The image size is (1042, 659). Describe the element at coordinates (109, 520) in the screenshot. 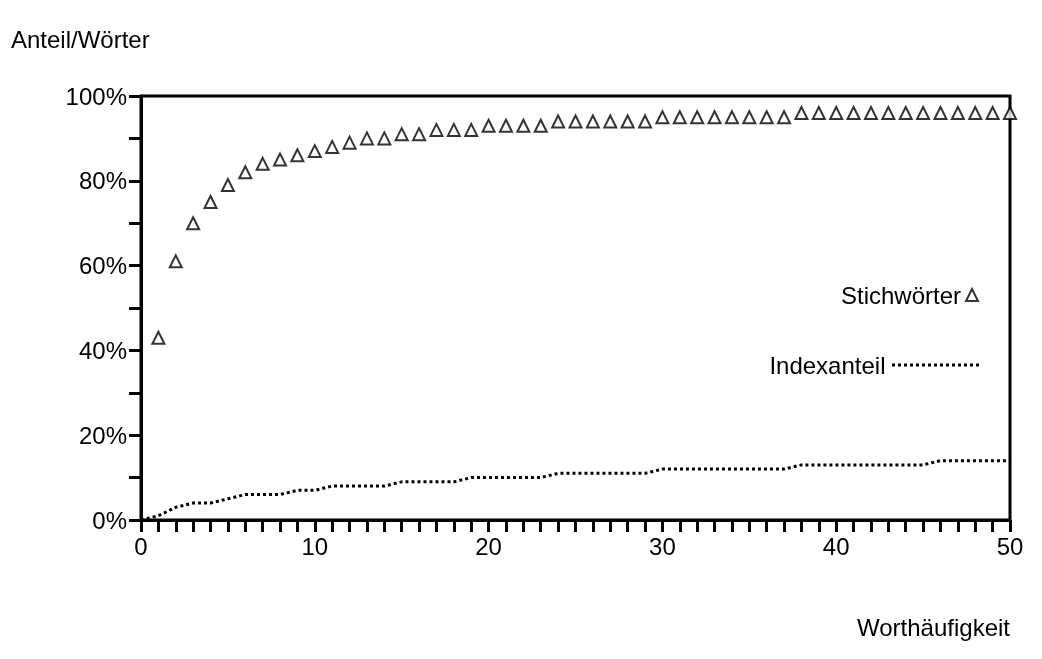

I see `y-tick-label: 0%` at that location.